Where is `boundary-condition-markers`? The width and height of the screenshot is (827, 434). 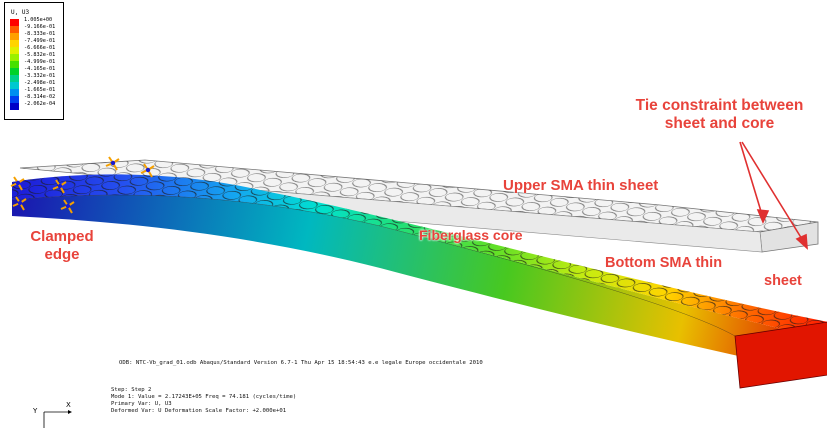
boundary-condition-markers is located at coordinates (82, 185).